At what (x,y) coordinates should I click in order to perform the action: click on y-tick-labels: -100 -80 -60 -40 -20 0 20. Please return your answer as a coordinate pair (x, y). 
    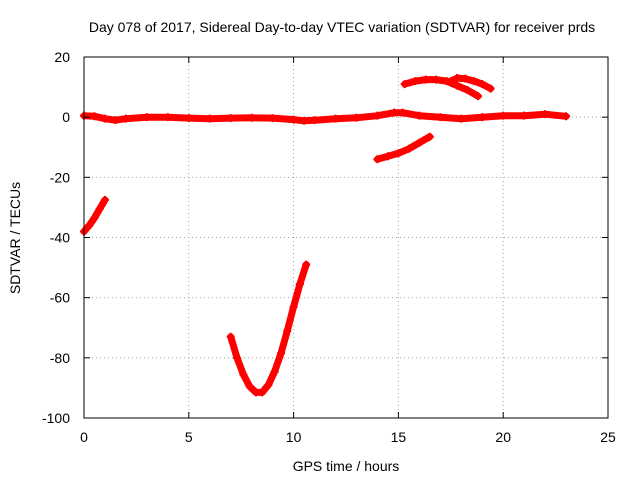
    Looking at the image, I should click on (56, 237).